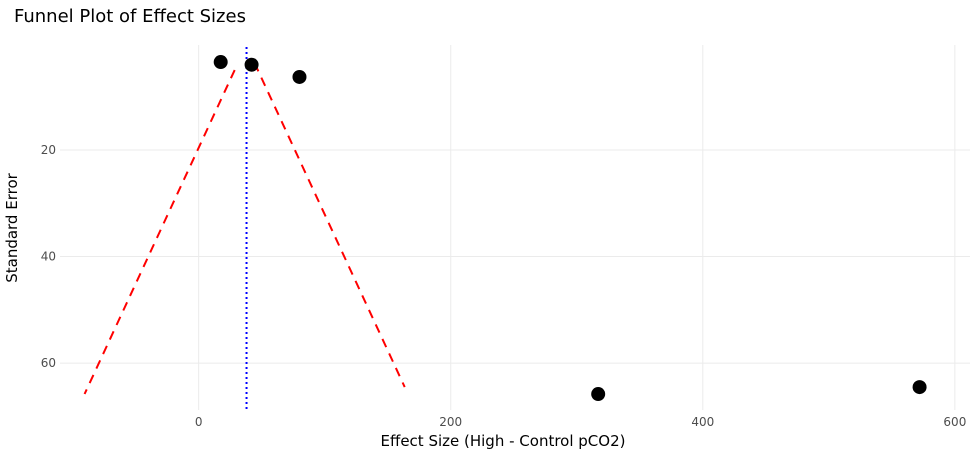 Image resolution: width=974 pixels, height=453 pixels. What do you see at coordinates (12, 227) in the screenshot?
I see `y-axis-label: Standard Error` at bounding box center [12, 227].